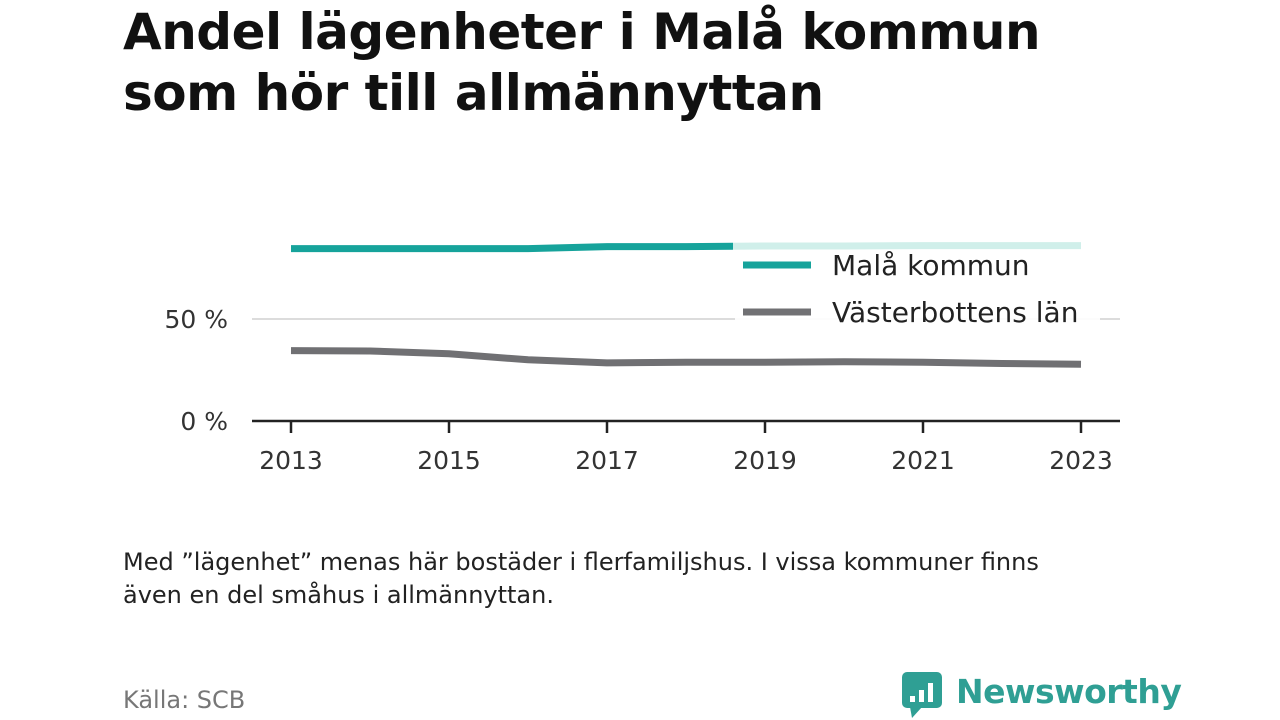 Image resolution: width=1280 pixels, height=720 pixels. What do you see at coordinates (204, 421) in the screenshot?
I see `y-tick-label: 0 %` at bounding box center [204, 421].